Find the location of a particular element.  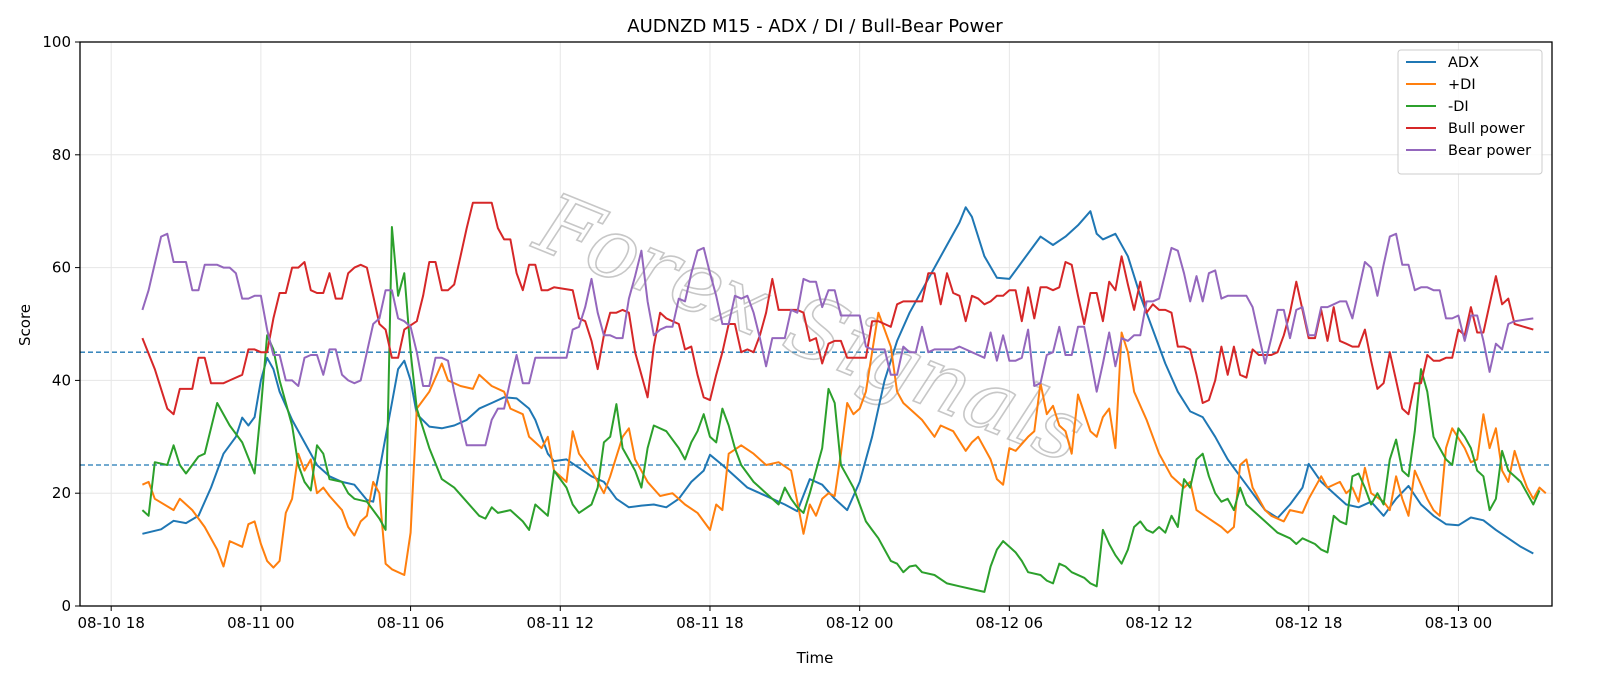

x-tick-label: 08-12 06 is located at coordinates (1009, 623).